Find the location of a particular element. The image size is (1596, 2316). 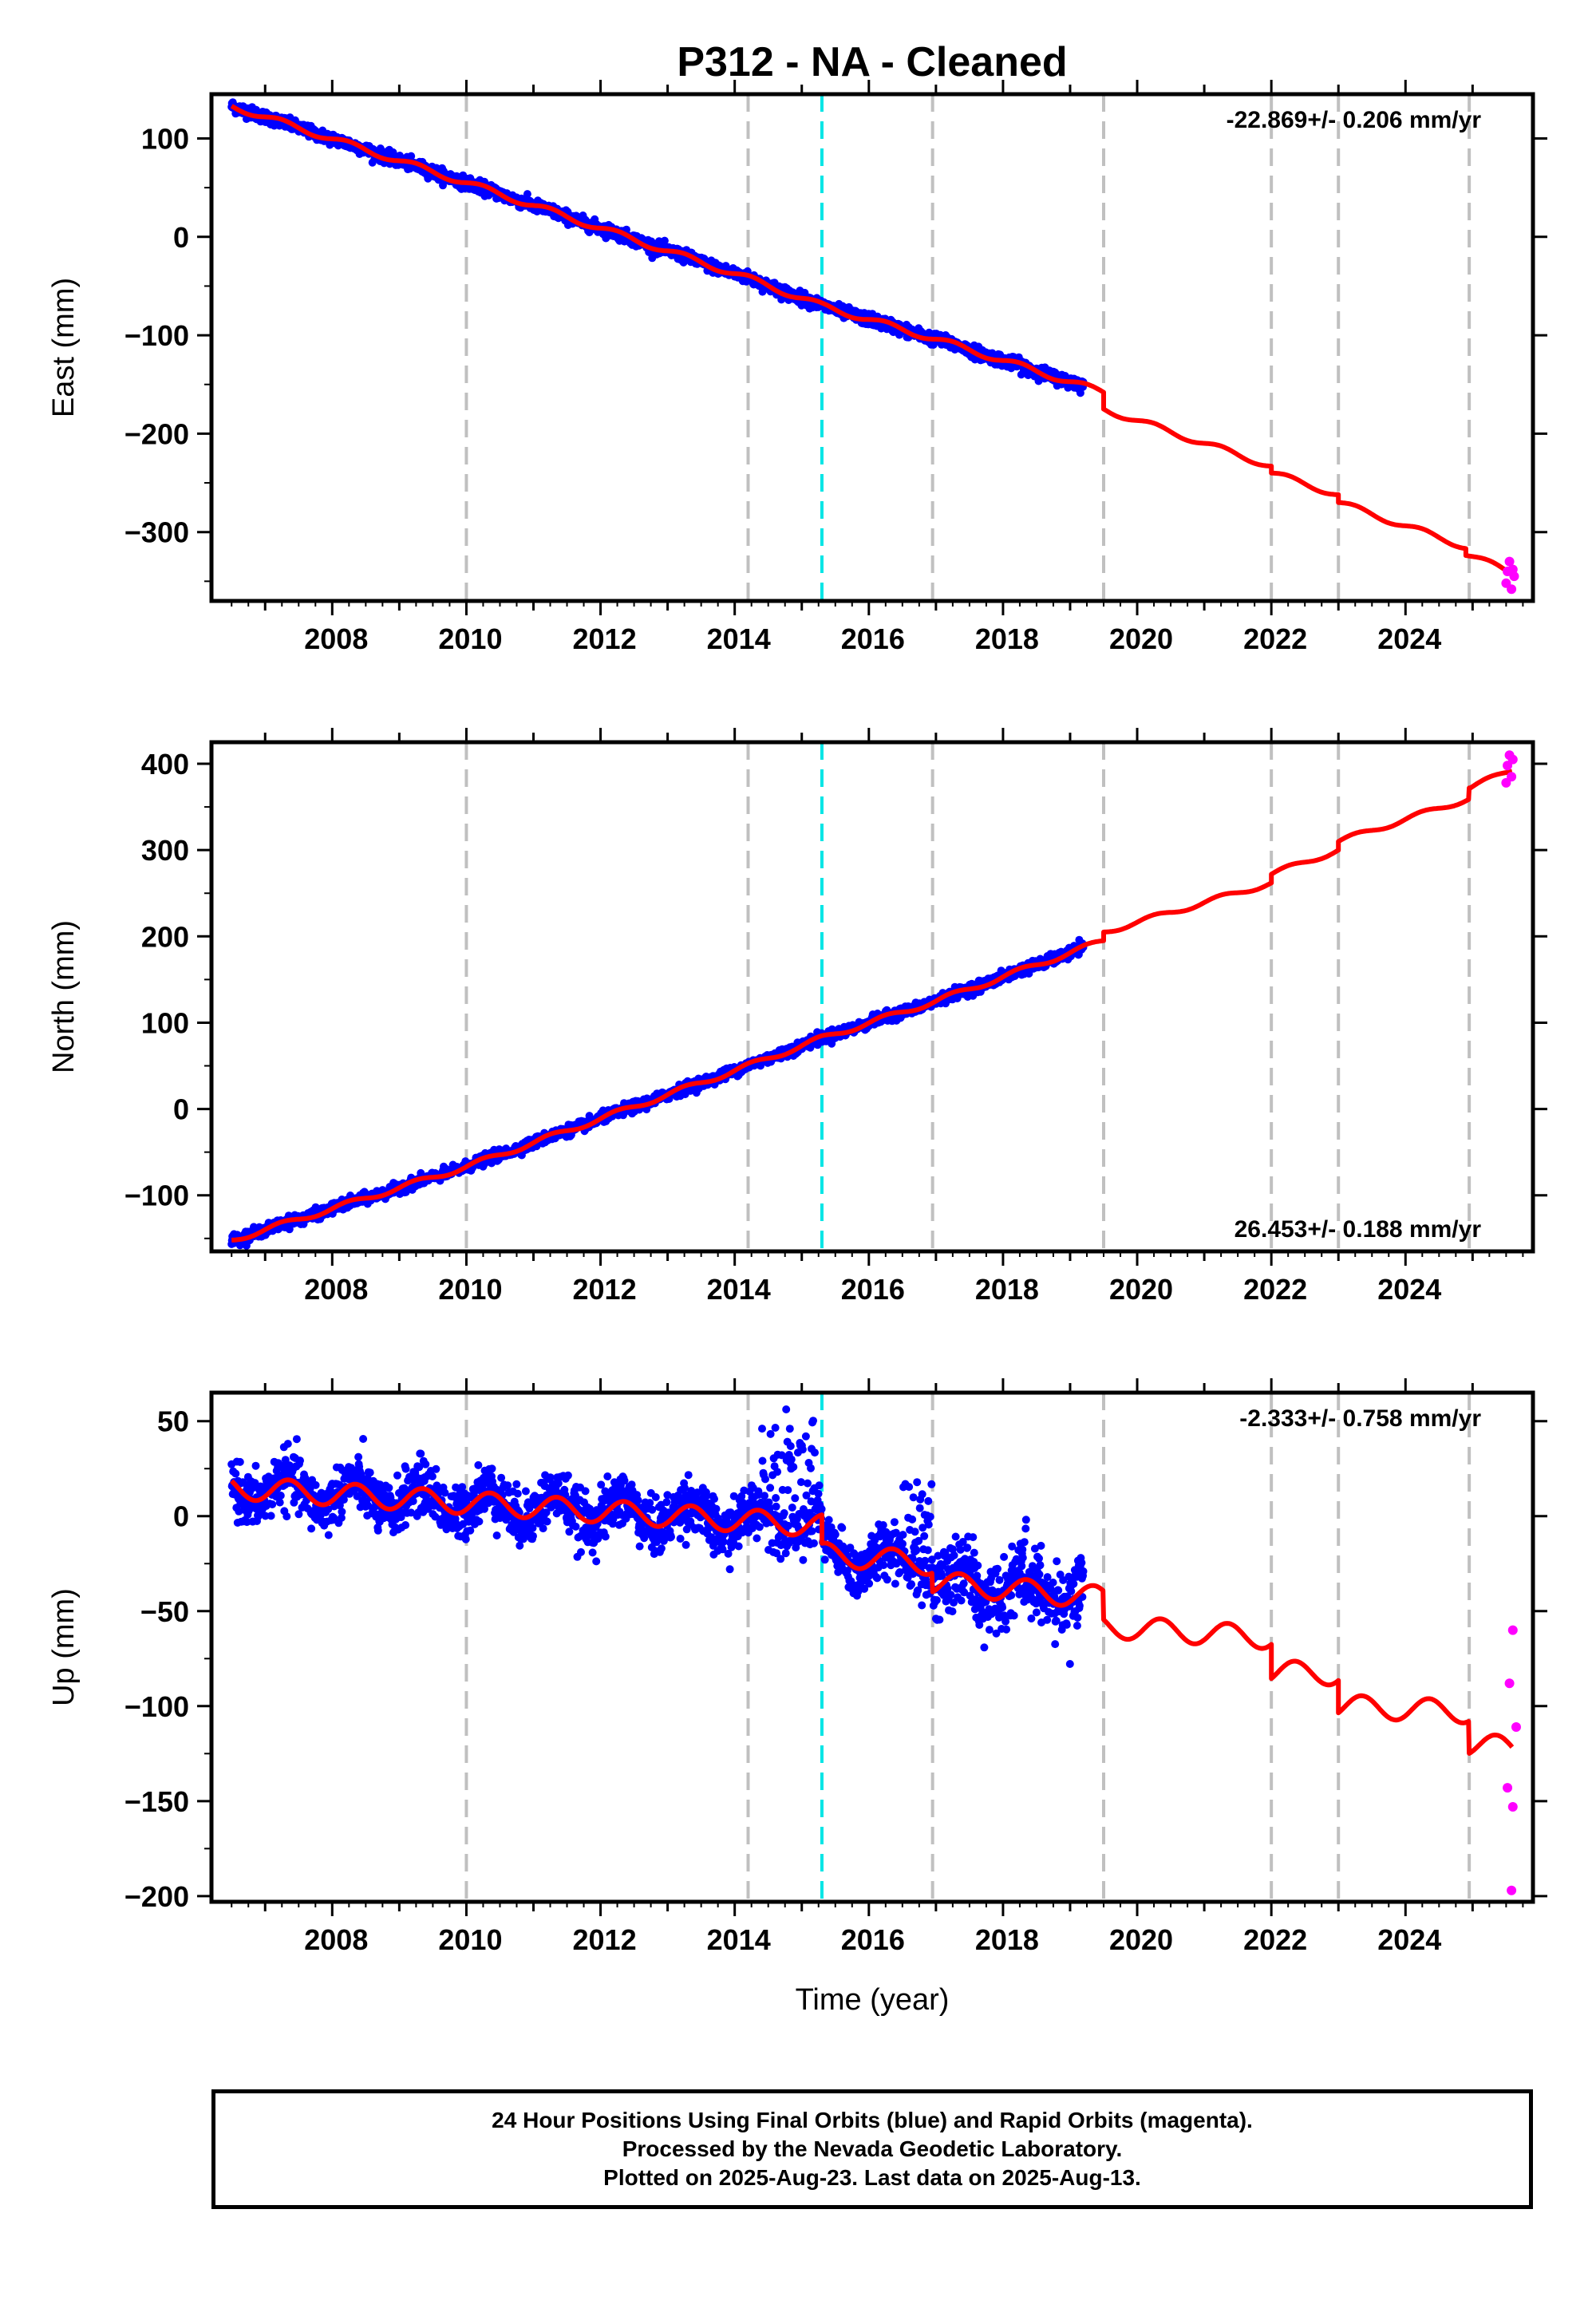

rate-text: -22.869+/- 0.206 mm/yr is located at coordinates (1354, 120).